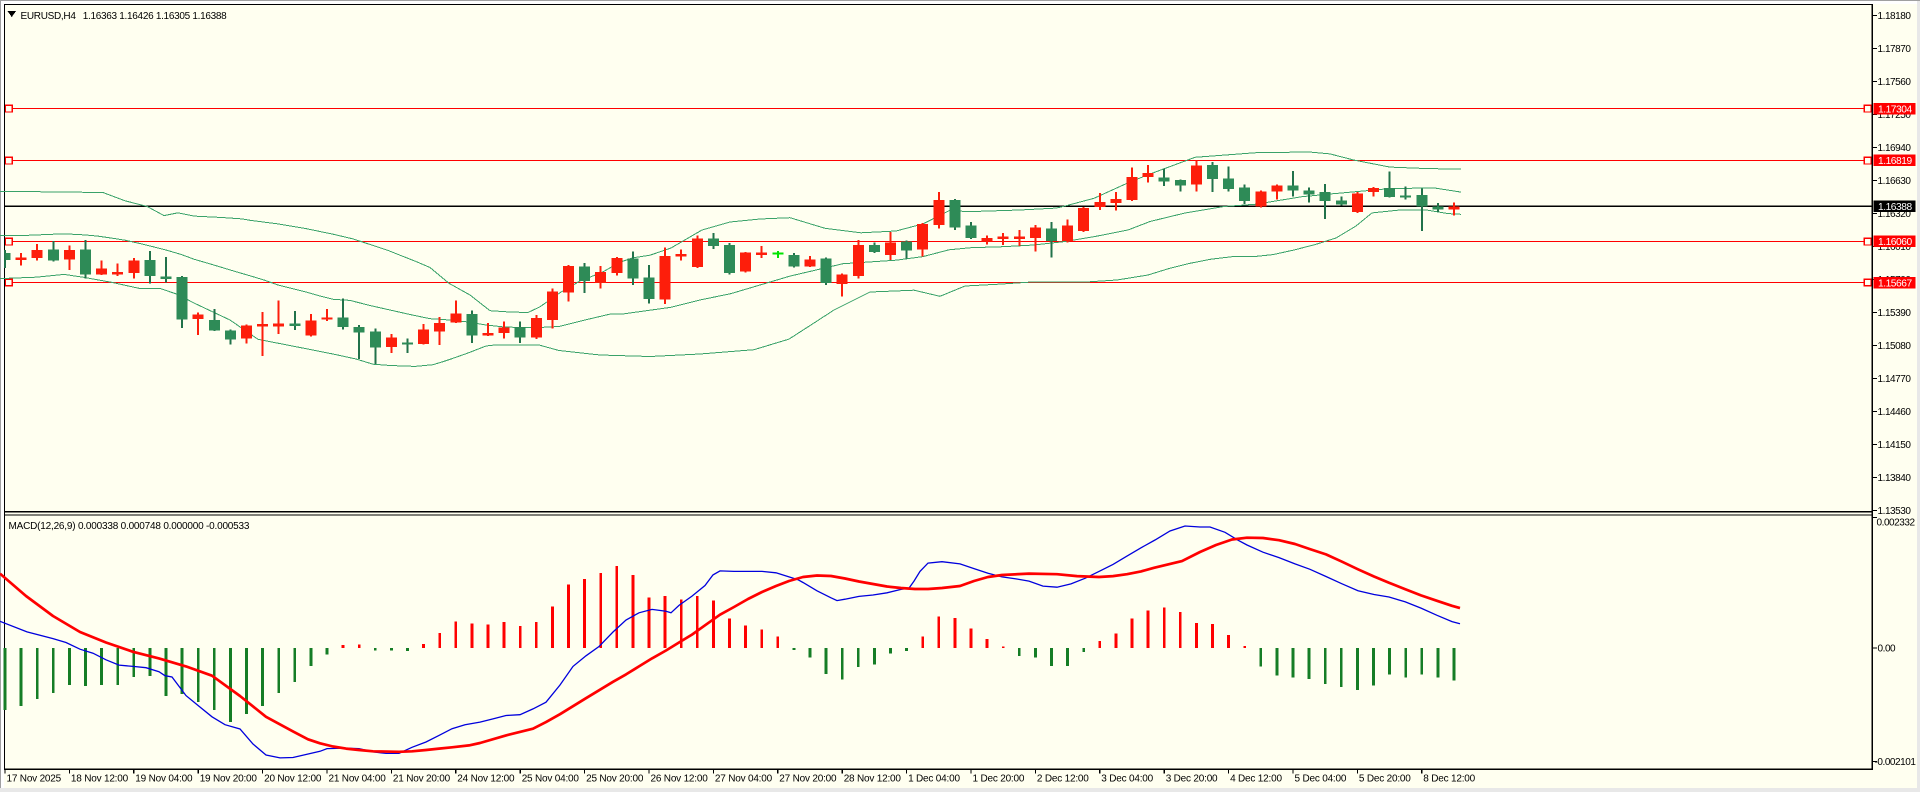 This screenshot has height=792, width=1920. I want to click on svg-text: 1.13530, so click(1895, 511).